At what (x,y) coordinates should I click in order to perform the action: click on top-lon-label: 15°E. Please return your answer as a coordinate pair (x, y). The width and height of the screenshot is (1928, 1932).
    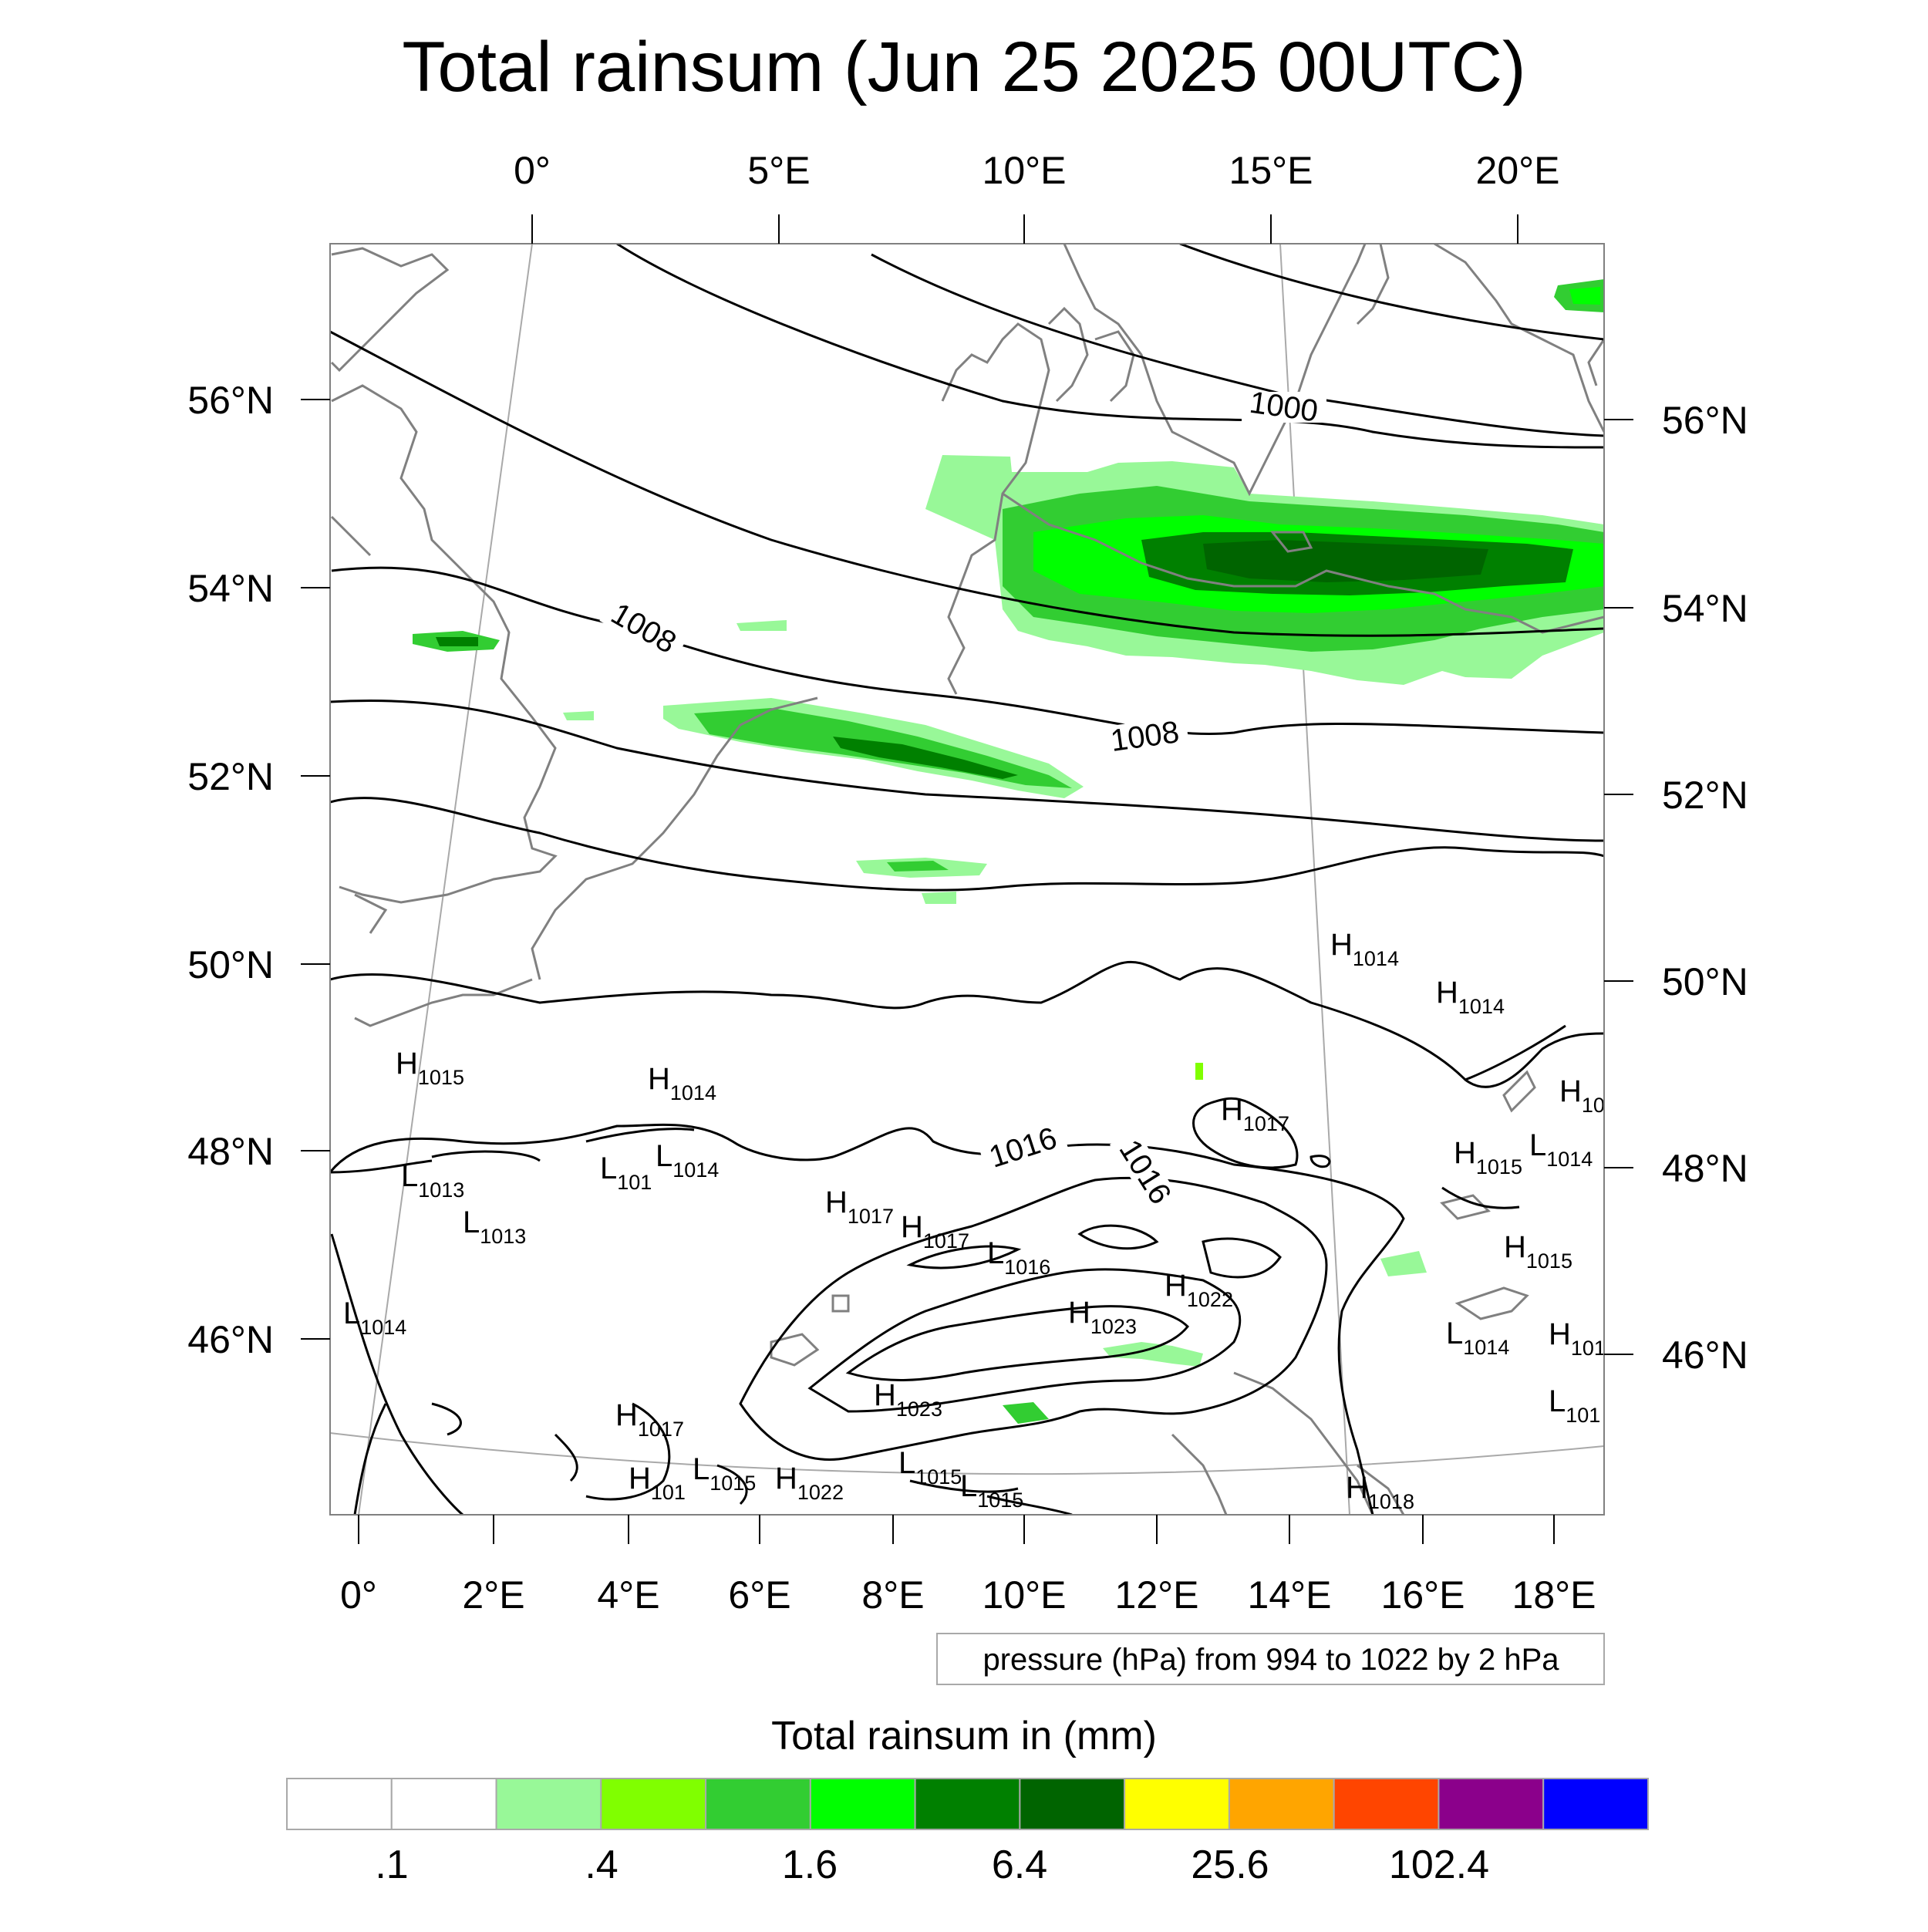
    Looking at the image, I should click on (1271, 170).